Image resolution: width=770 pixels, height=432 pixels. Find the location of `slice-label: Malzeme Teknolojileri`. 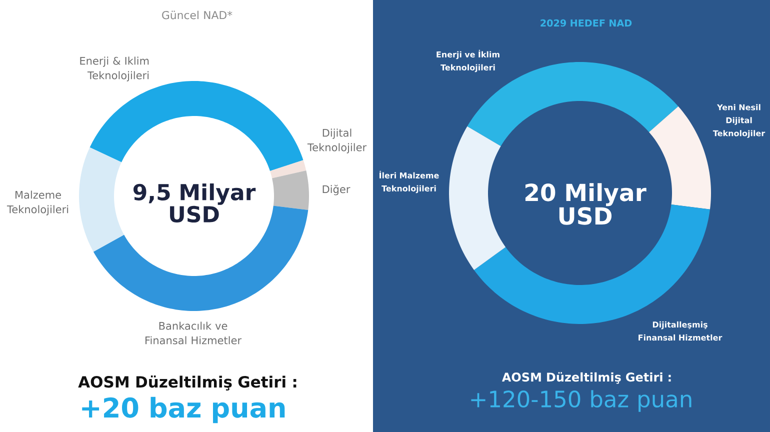

slice-label: Malzeme Teknolojileri is located at coordinates (37, 203).